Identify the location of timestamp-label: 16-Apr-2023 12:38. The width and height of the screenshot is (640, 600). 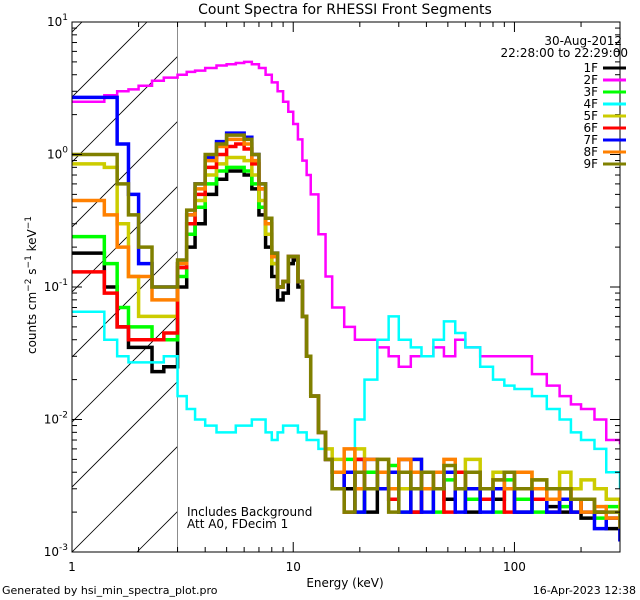
(584, 590).